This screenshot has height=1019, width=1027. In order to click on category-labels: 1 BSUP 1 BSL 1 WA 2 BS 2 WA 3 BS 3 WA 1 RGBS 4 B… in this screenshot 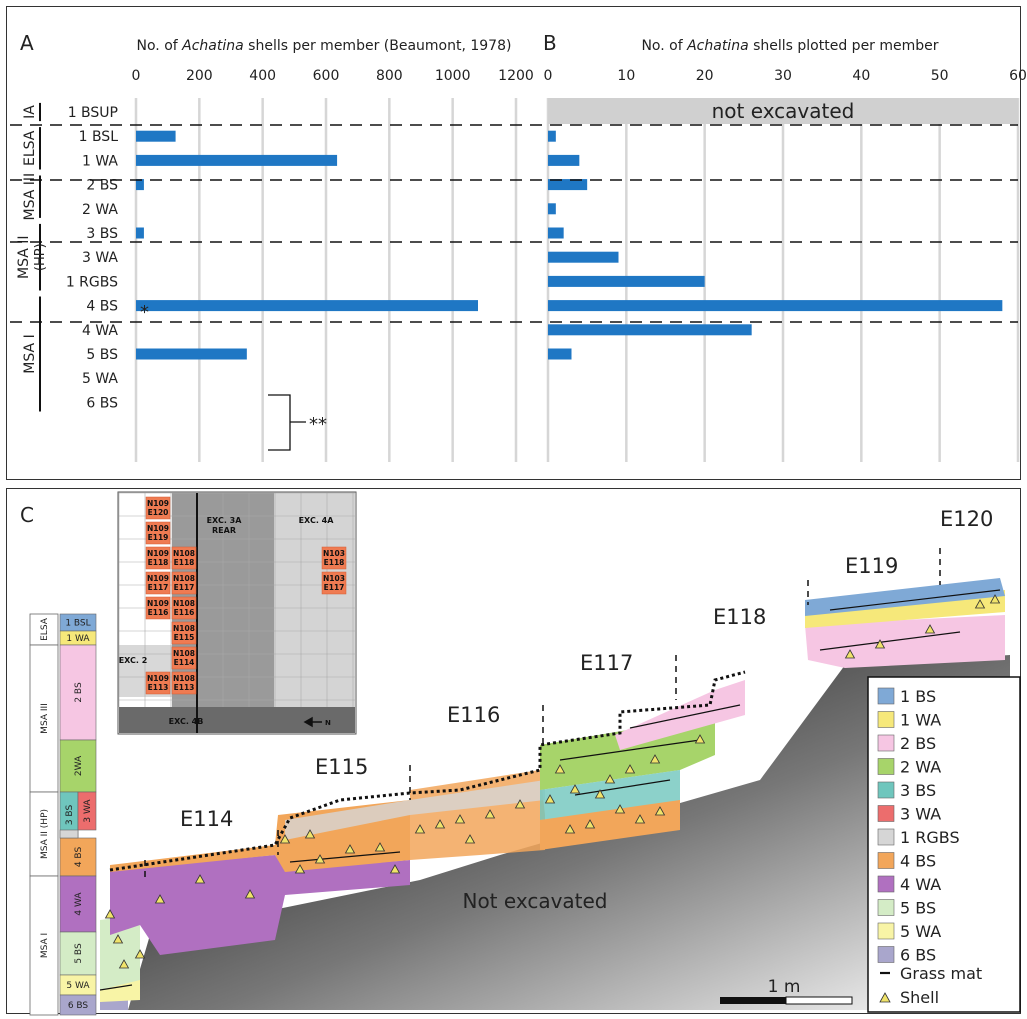, I will do `click(92, 258)`.